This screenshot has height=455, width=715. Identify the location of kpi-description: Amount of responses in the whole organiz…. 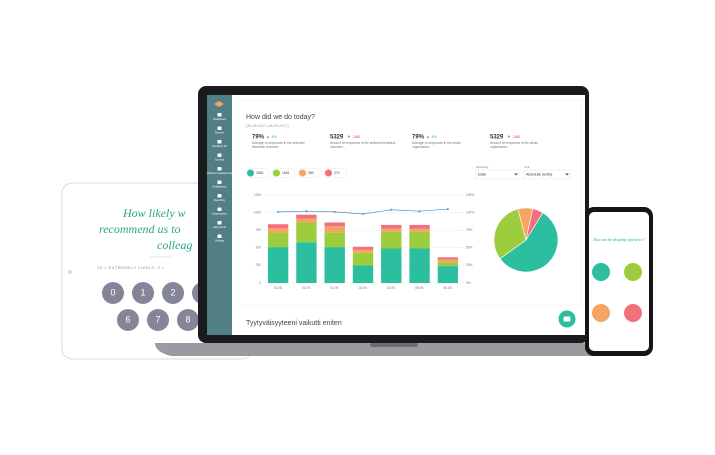
(514, 145).